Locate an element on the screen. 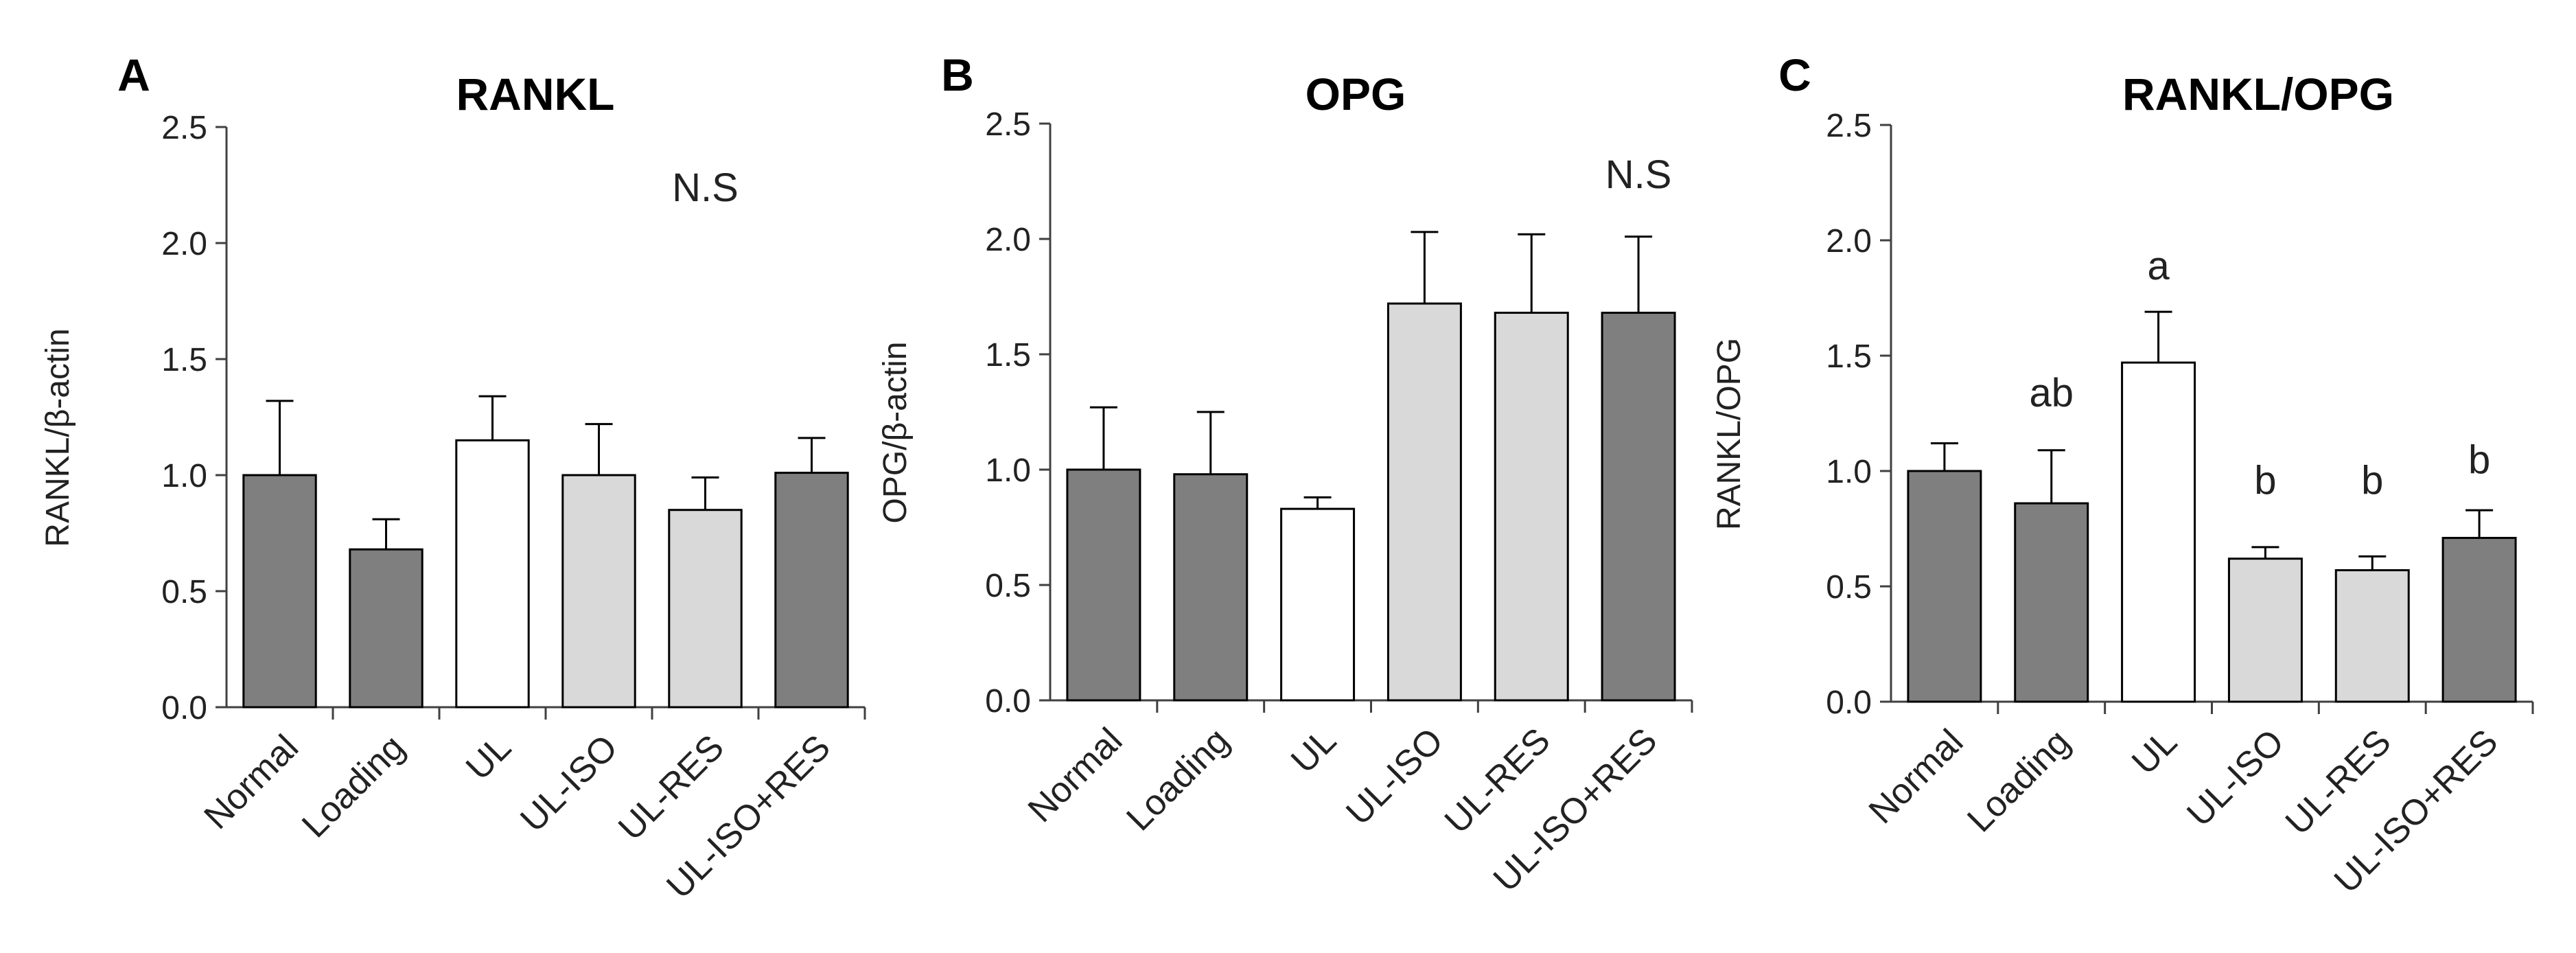  significance-annotation: a is located at coordinates (2158, 266).